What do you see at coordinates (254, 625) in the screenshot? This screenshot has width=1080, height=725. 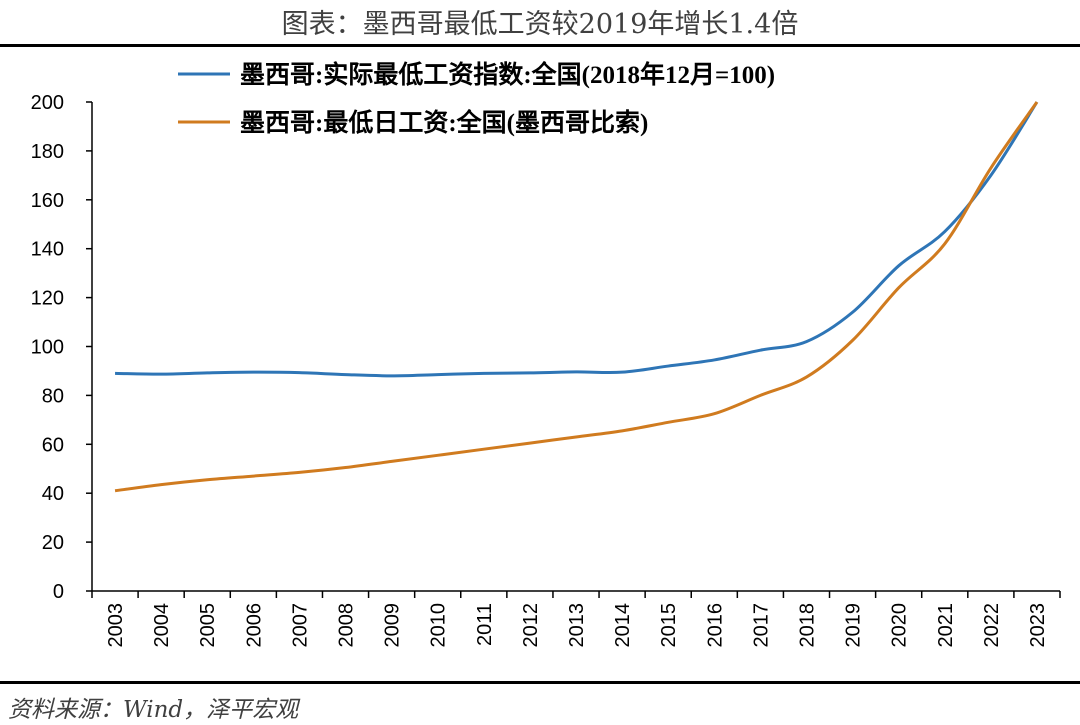 I see `x-tick-label: 2006` at bounding box center [254, 625].